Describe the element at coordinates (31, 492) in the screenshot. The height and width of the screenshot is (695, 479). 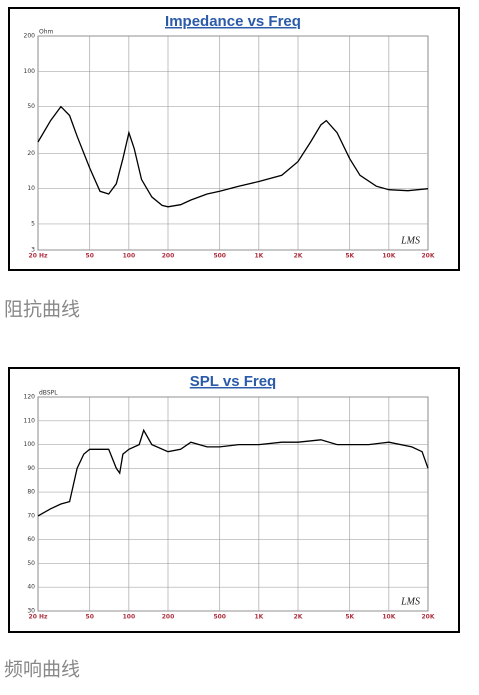
I see `y-tick-label: 80` at that location.